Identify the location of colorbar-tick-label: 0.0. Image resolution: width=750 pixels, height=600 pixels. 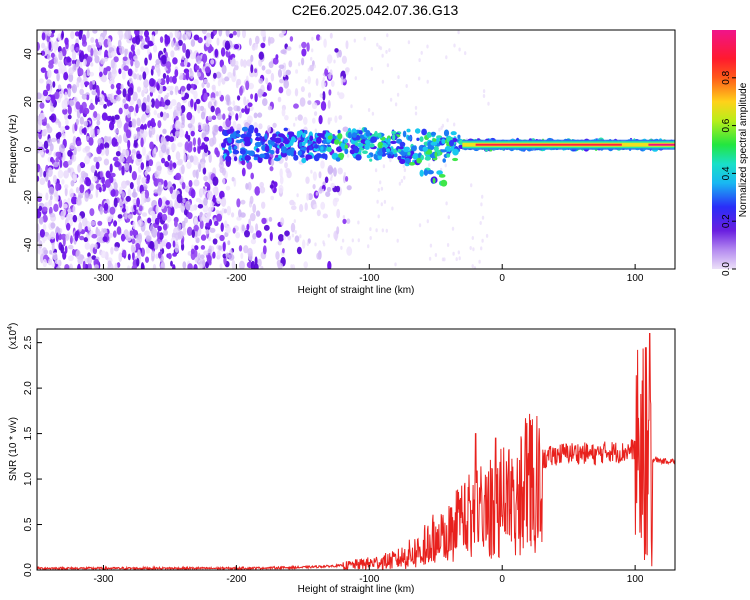
(726, 269).